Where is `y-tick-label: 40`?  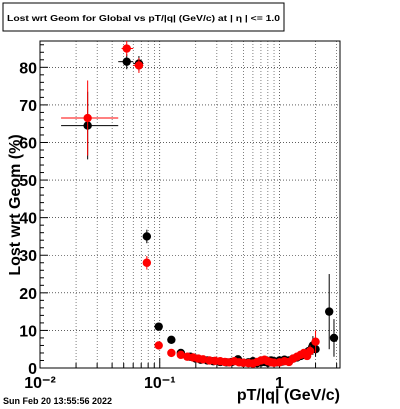 y-tick-label: 40 is located at coordinates (28, 219).